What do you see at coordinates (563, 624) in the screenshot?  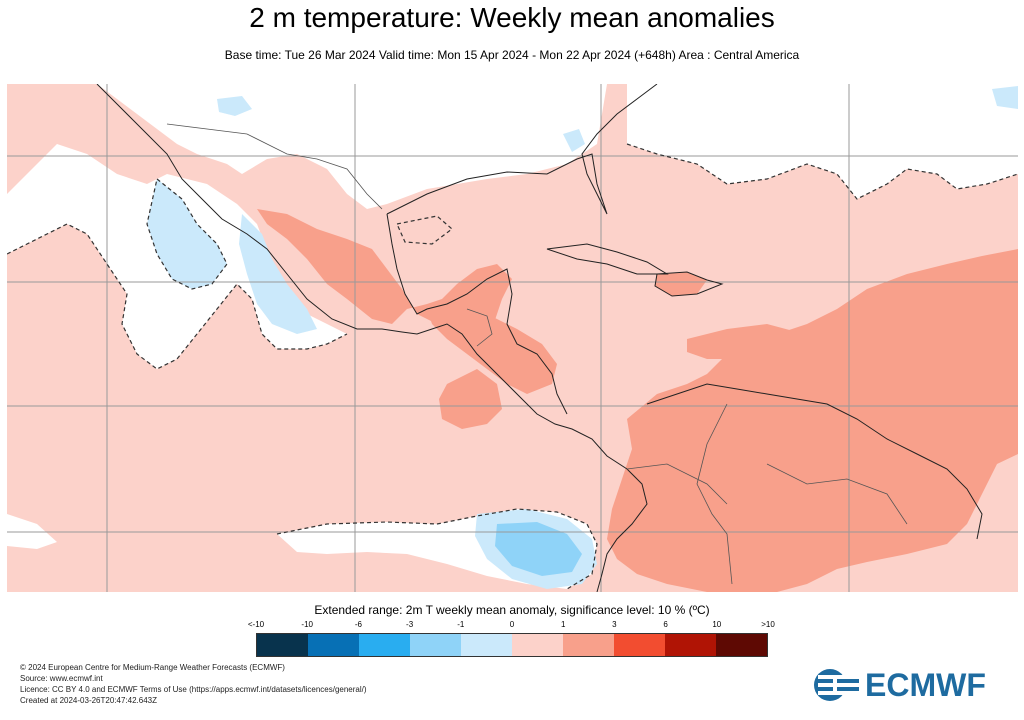 I see `legend-tick-label: 1` at bounding box center [563, 624].